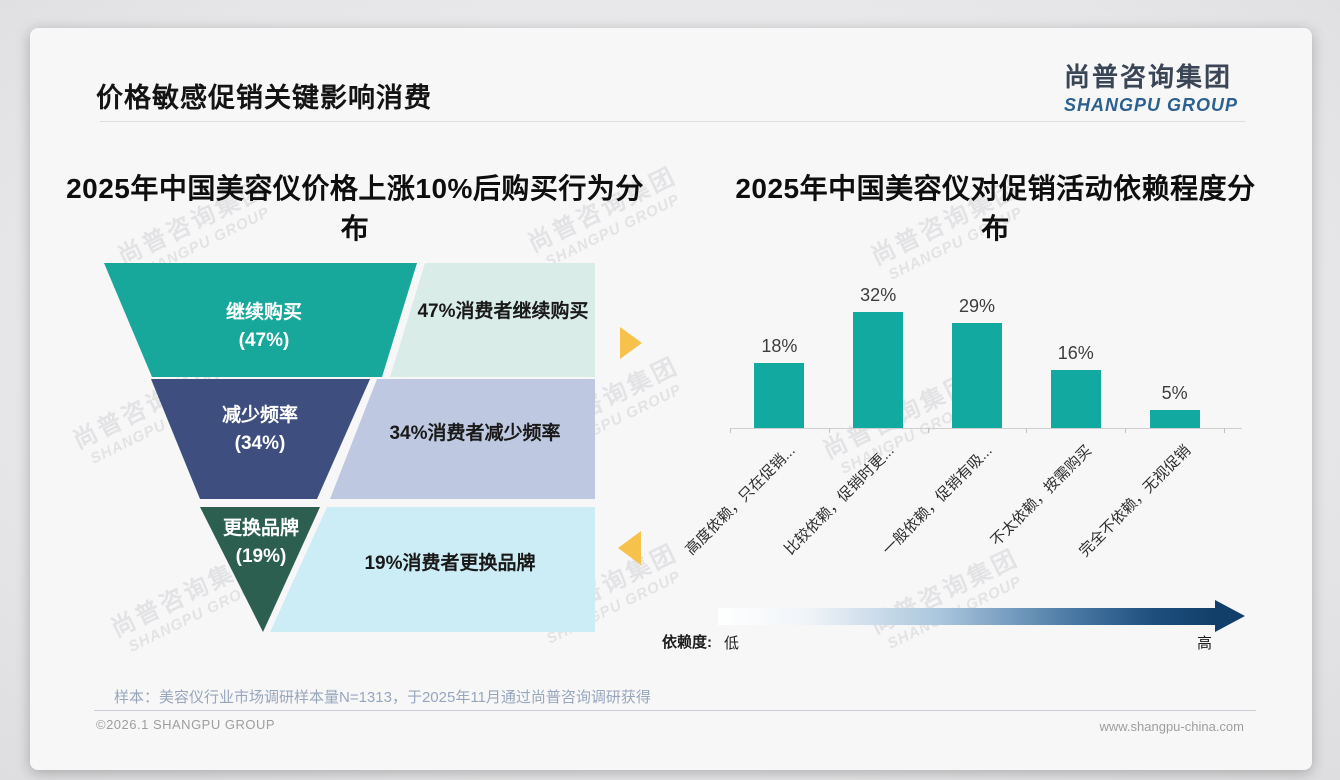 The width and height of the screenshot is (1340, 780). Describe the element at coordinates (260, 430) in the screenshot. I see `funnel-label-2: 减少频率 (34%)` at that location.